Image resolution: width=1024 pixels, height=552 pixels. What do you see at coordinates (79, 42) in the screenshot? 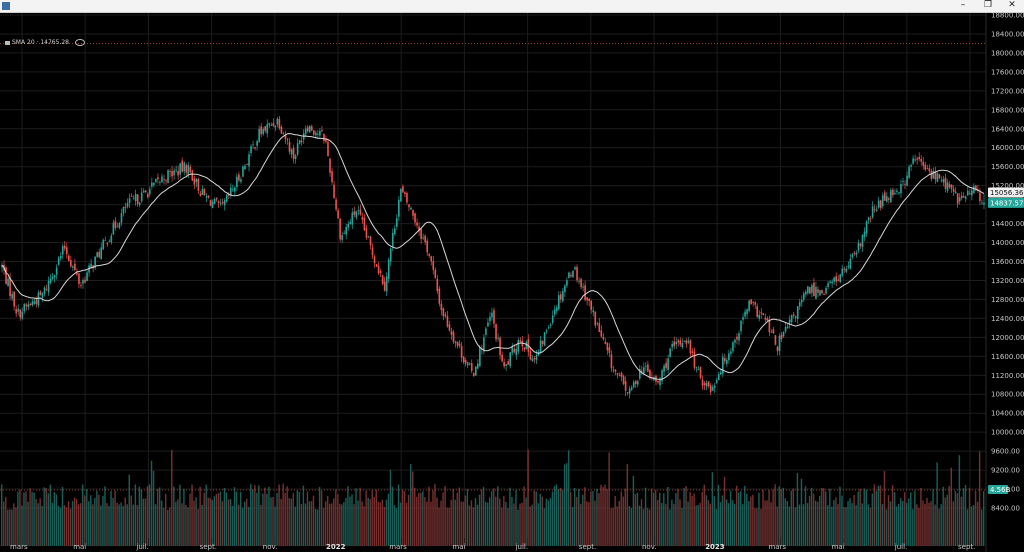
I see `eye-icon` at bounding box center [79, 42].